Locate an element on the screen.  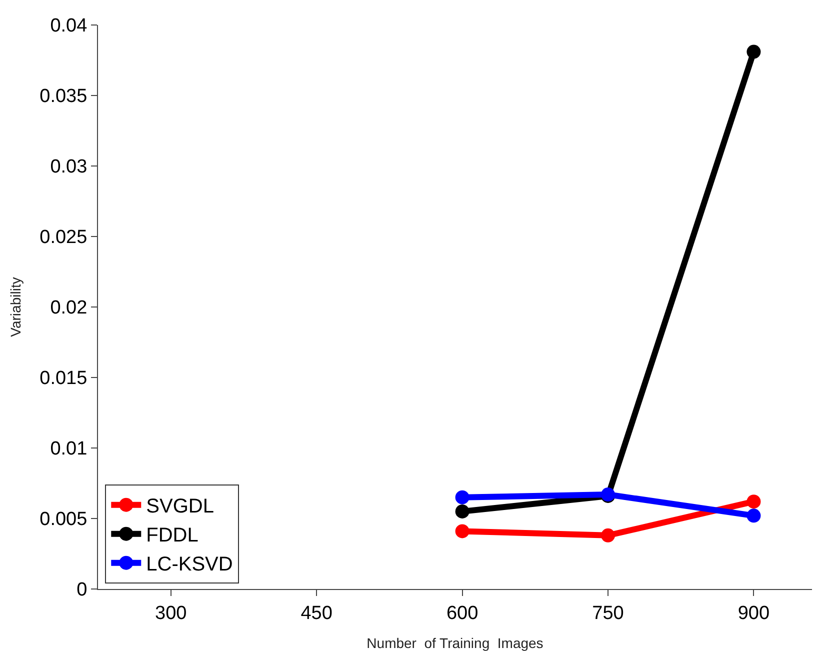
x-tick-label: 900 is located at coordinates (754, 613).